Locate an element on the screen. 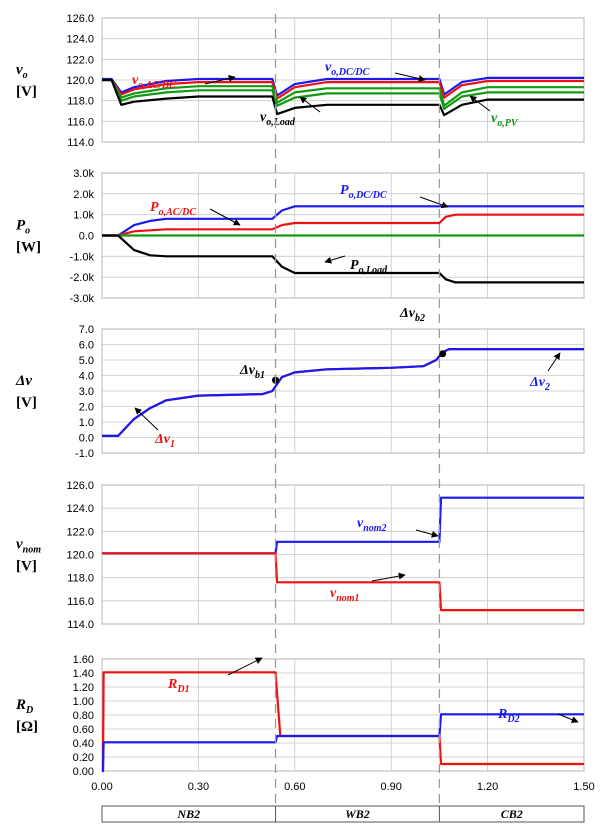  y-tick-label: 5.0 is located at coordinates (86, 361).